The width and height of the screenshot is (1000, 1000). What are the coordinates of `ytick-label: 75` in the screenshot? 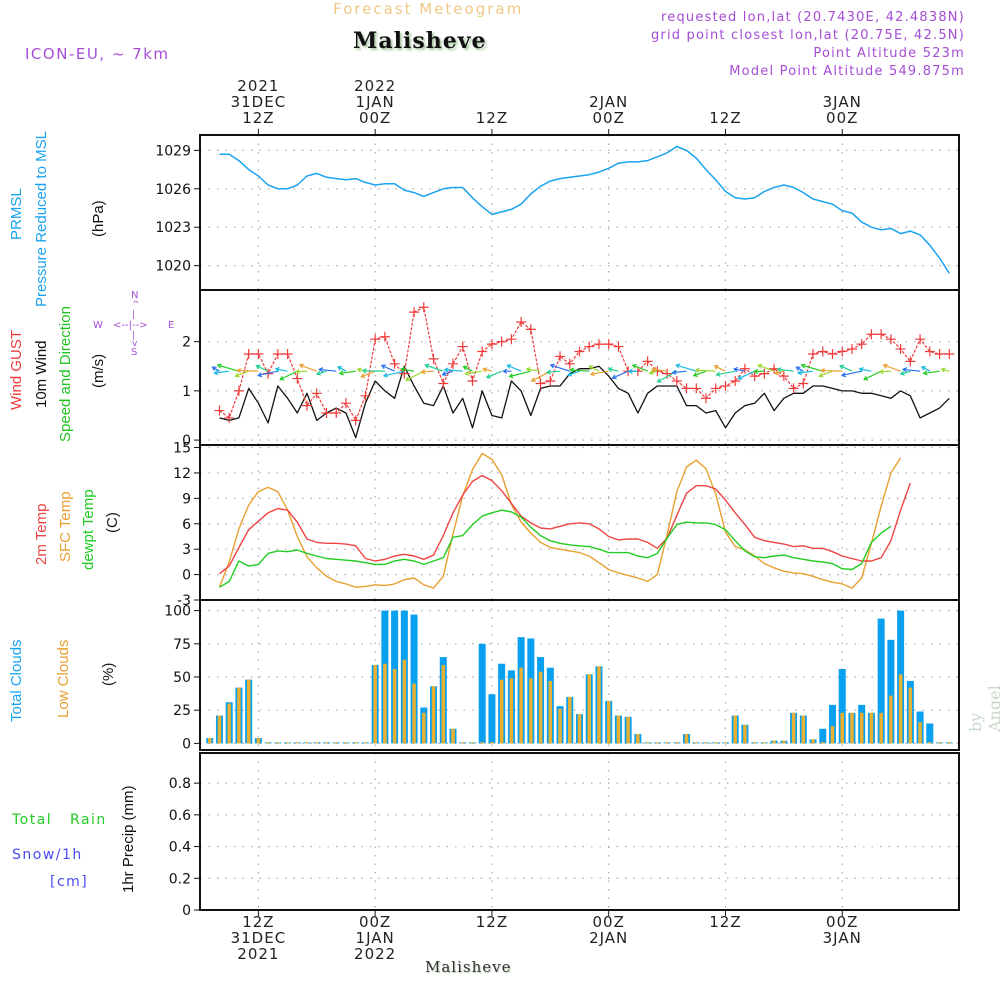 It's located at (182, 645).